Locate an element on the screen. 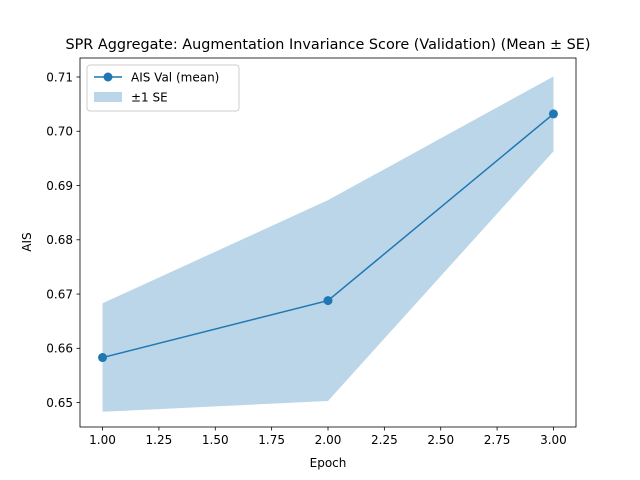 The width and height of the screenshot is (640, 480). x-axis-ticks: 1.00 1.25 1.50 1.75 2.00 2.25 2.50 2.75 3.00 is located at coordinates (328, 437).